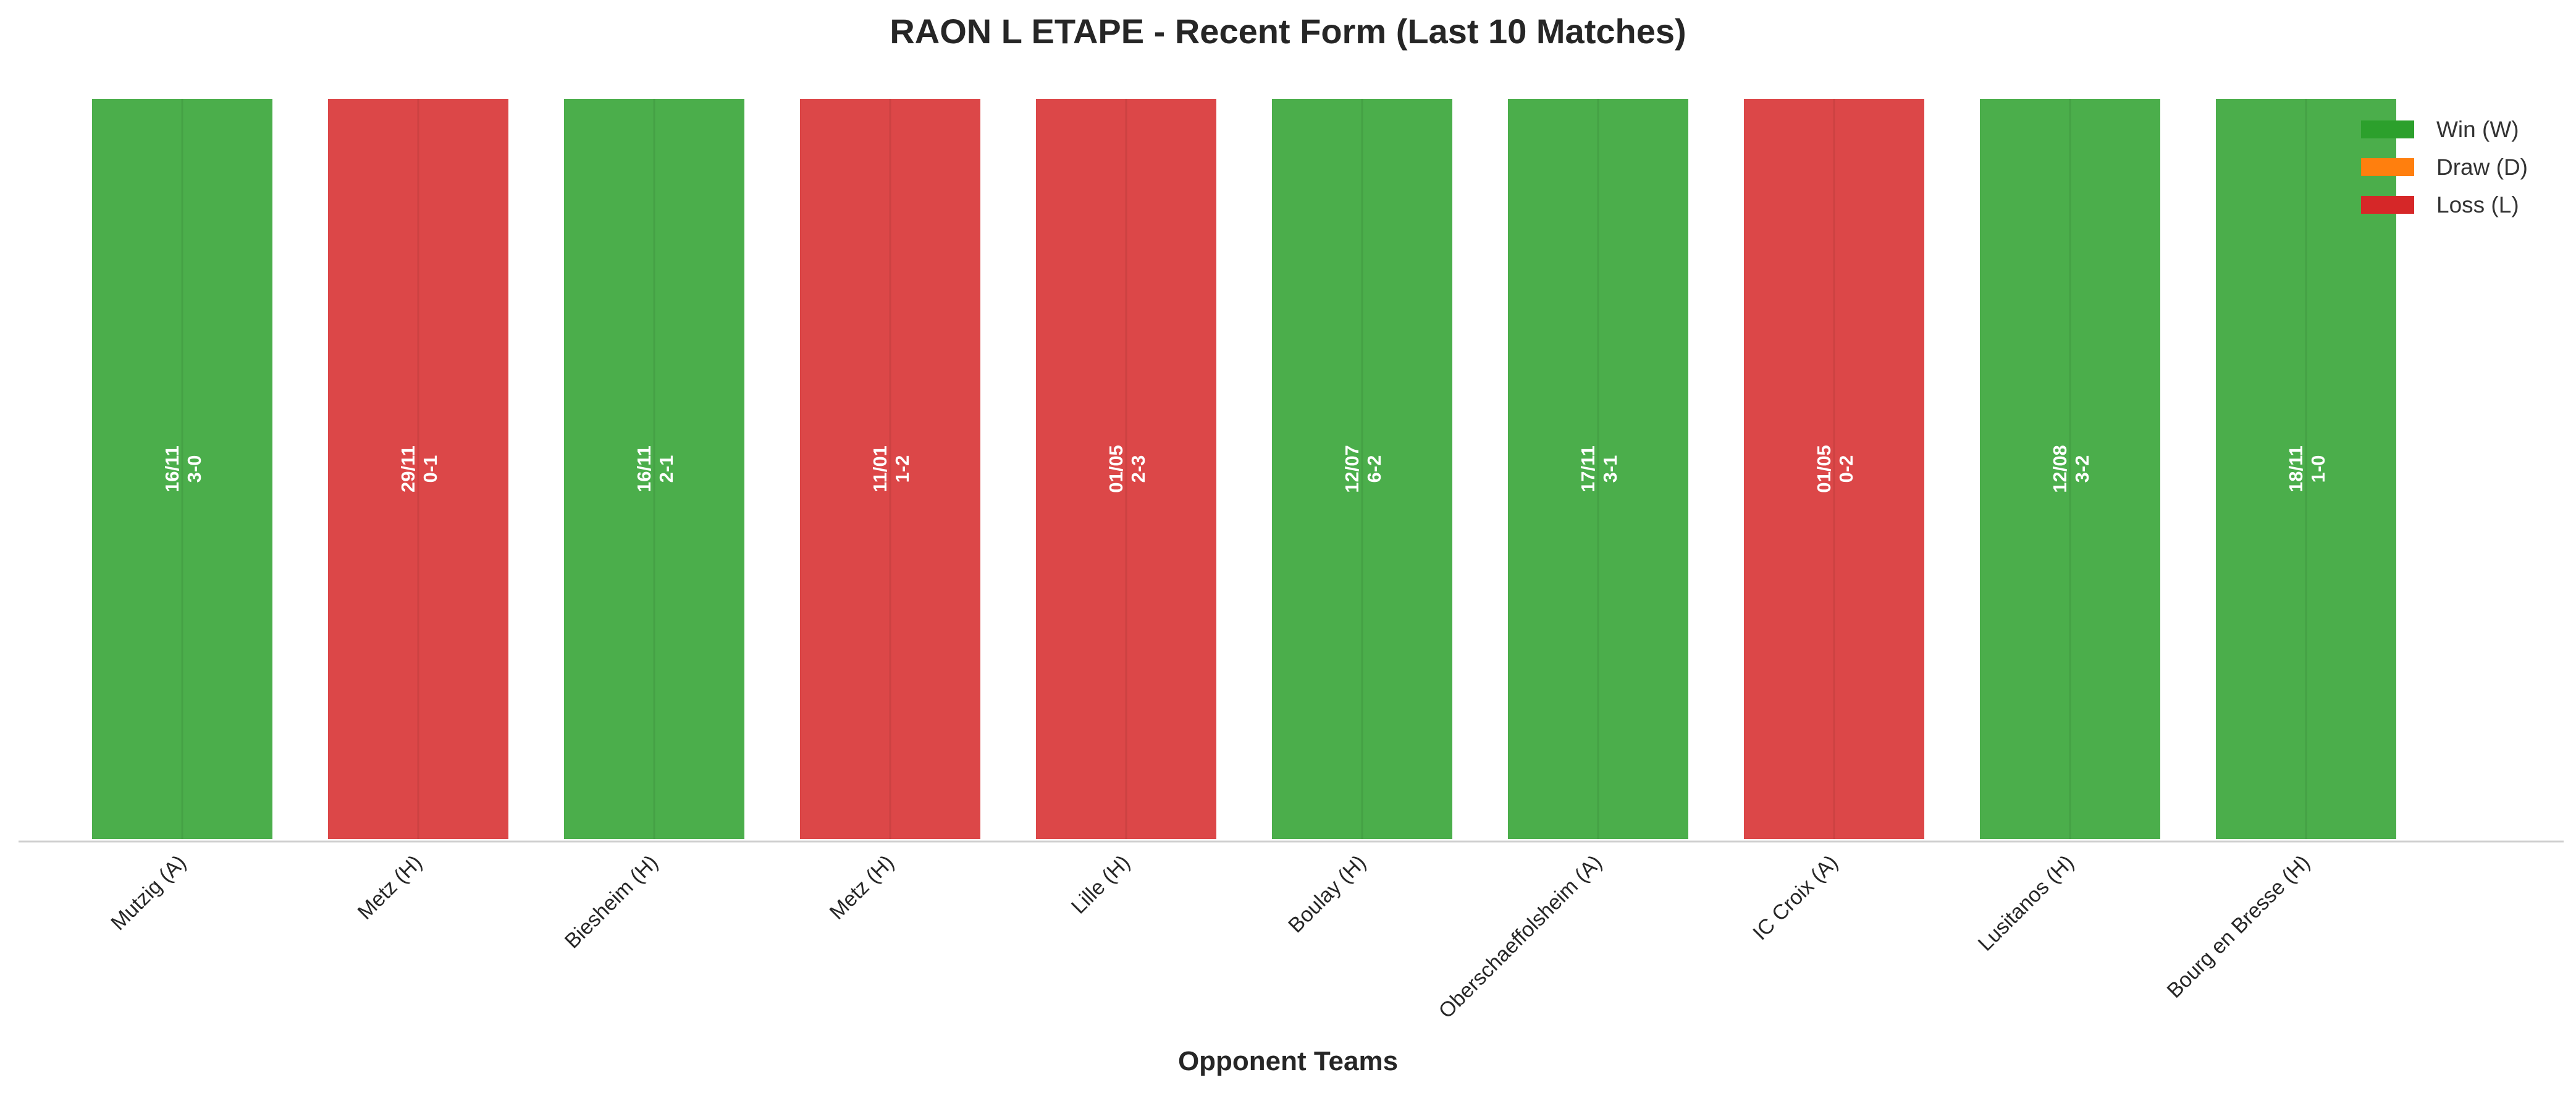 The image size is (2576, 1093). What do you see at coordinates (1610, 469) in the screenshot?
I see `bar-score: 3-1` at bounding box center [1610, 469].